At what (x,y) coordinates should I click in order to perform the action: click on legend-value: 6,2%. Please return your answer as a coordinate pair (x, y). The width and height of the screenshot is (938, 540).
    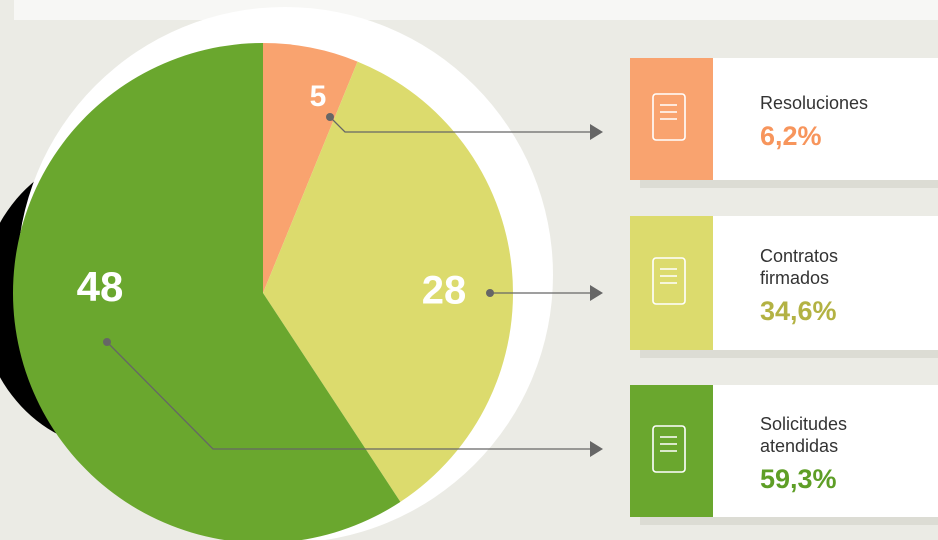
    Looking at the image, I should click on (791, 136).